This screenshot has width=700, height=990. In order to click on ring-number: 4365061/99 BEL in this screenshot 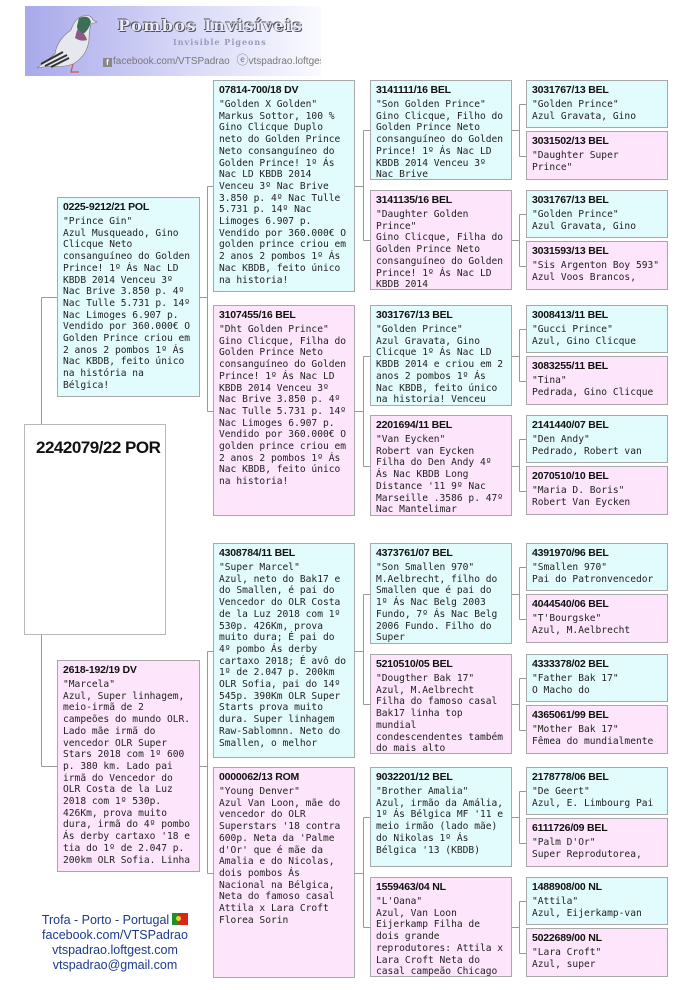, I will do `click(570, 715)`.